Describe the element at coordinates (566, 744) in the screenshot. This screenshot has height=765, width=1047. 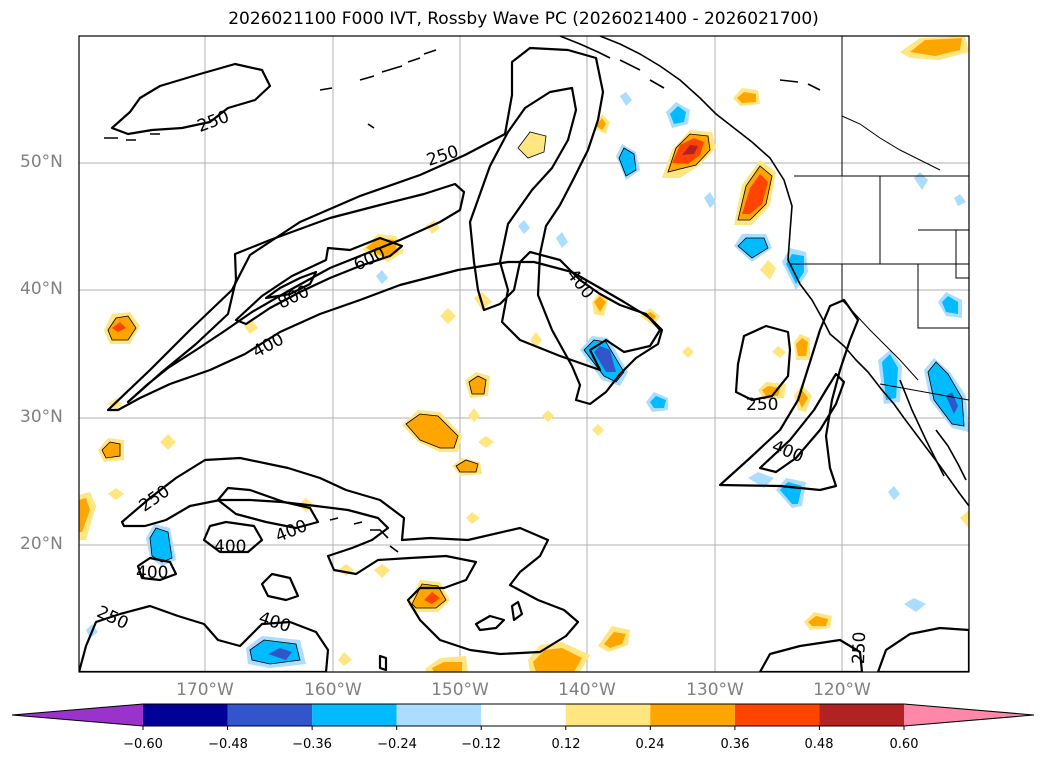
I see `colorbar-tick-label: 0.12` at that location.